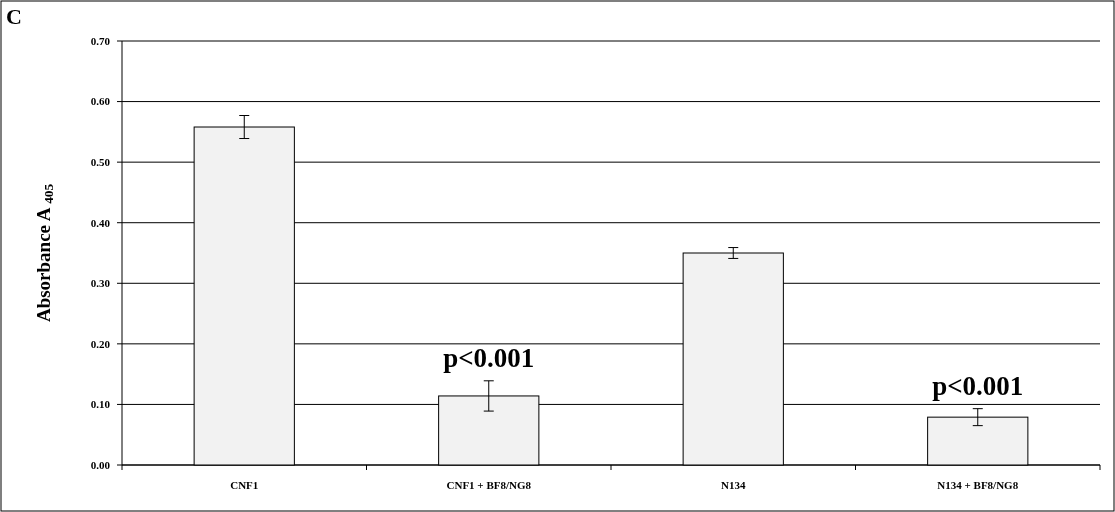  What do you see at coordinates (100, 101) in the screenshot?
I see `y-tick-label: 0.60` at bounding box center [100, 101].